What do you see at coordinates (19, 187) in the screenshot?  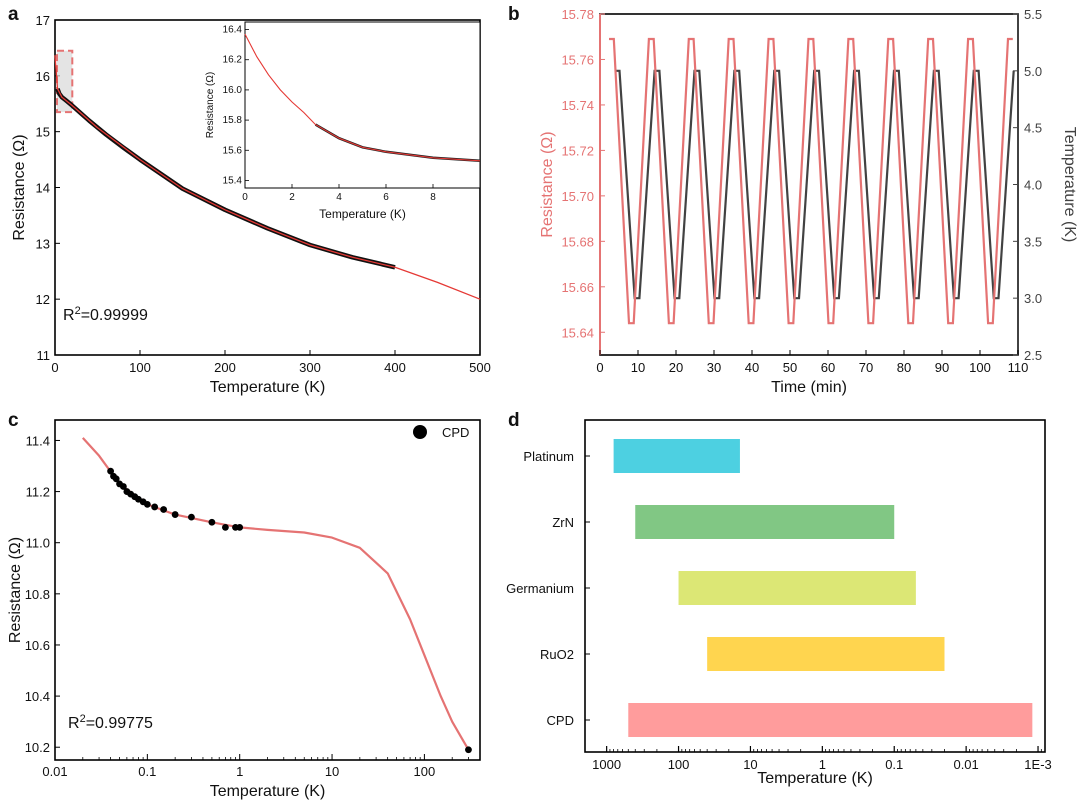 I see `y-axis-label-a: Resistance (Ω)` at bounding box center [19, 187].